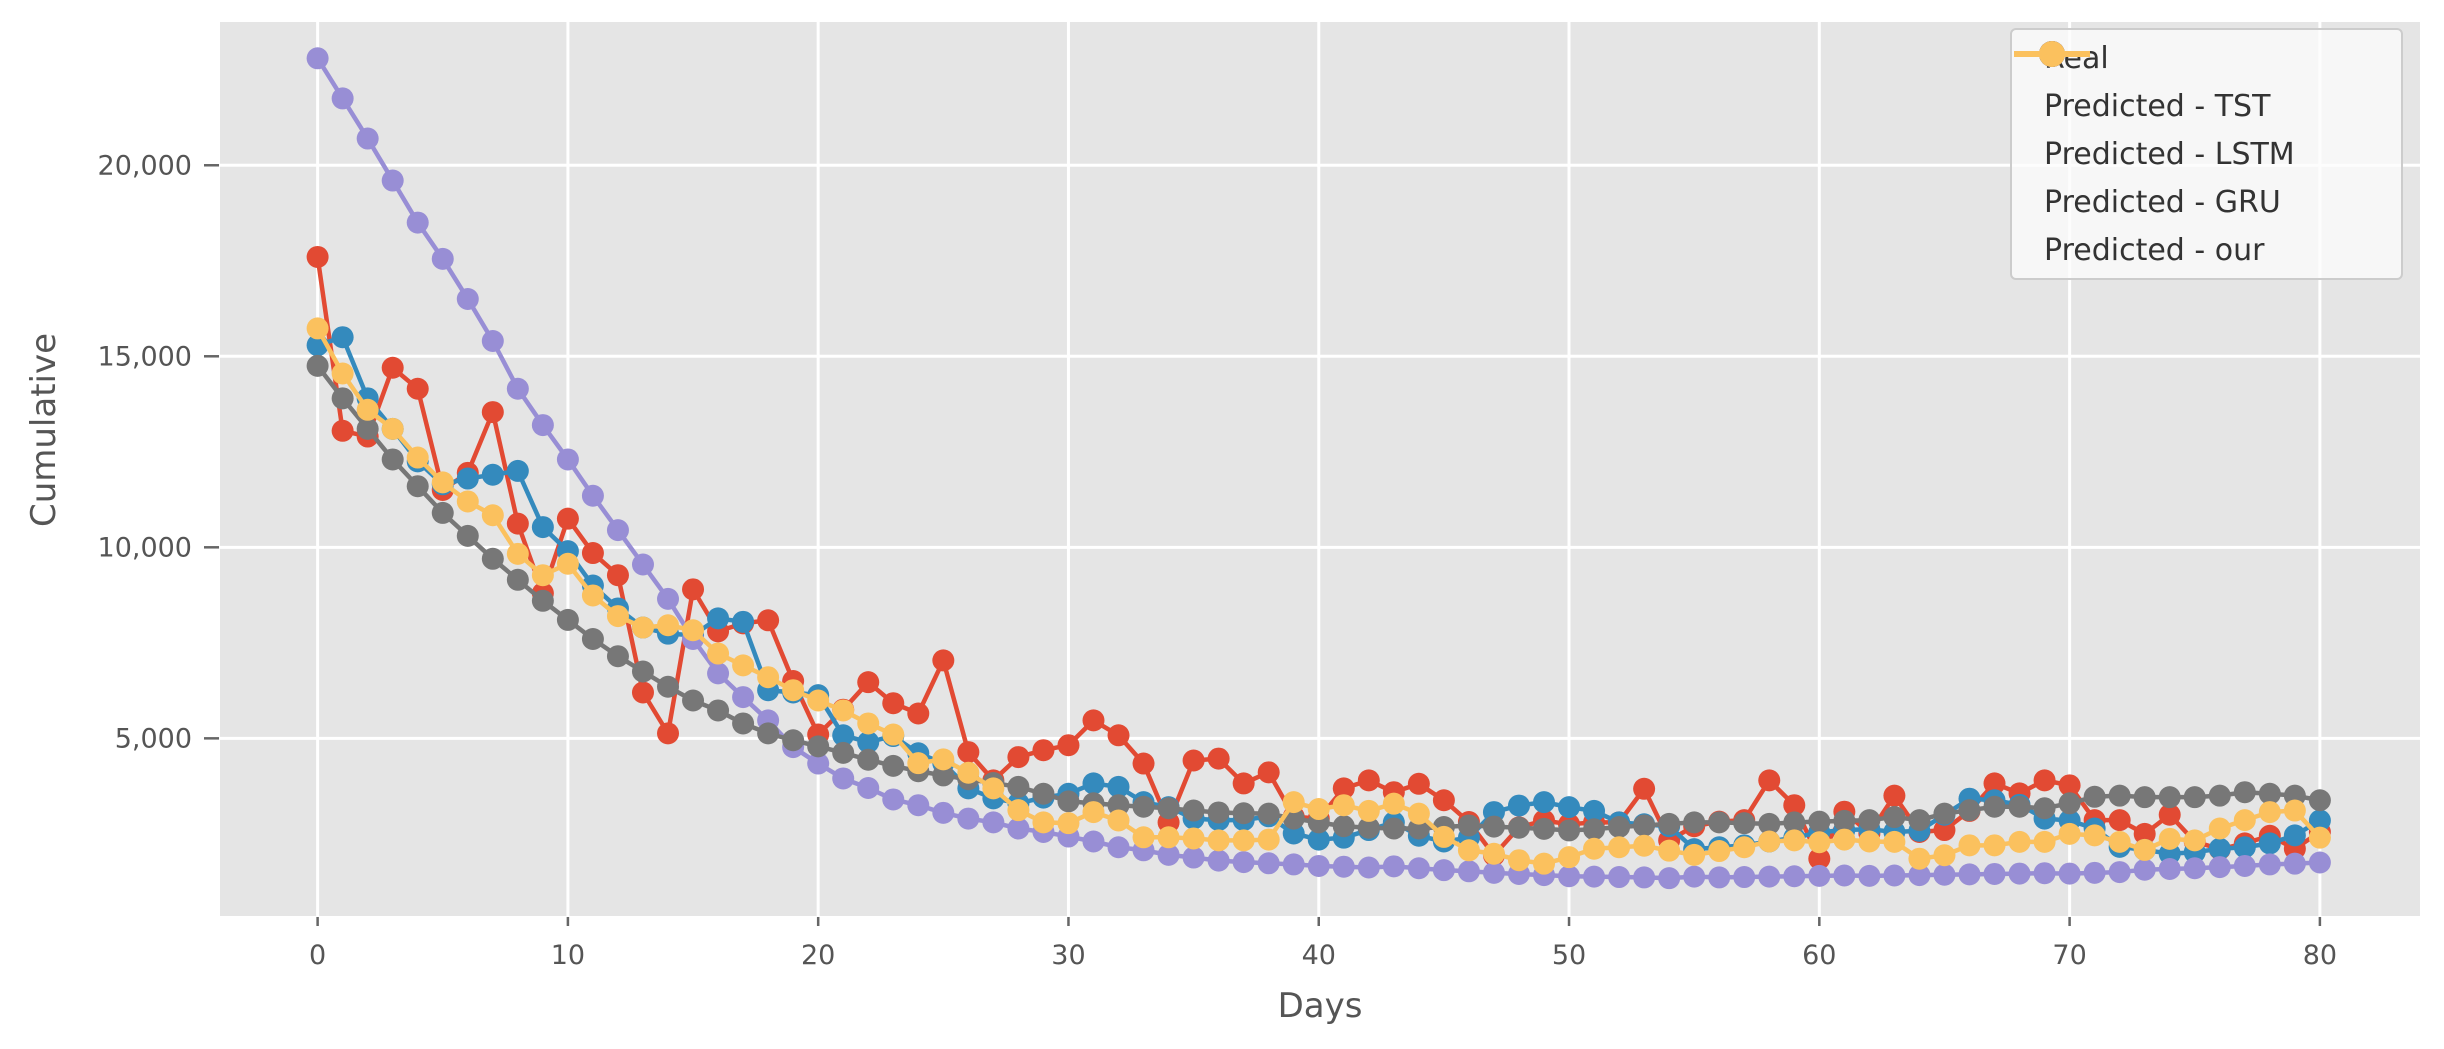 The image size is (2444, 1049). What do you see at coordinates (1819, 955) in the screenshot?
I see `svg-text: 60` at bounding box center [1819, 955].